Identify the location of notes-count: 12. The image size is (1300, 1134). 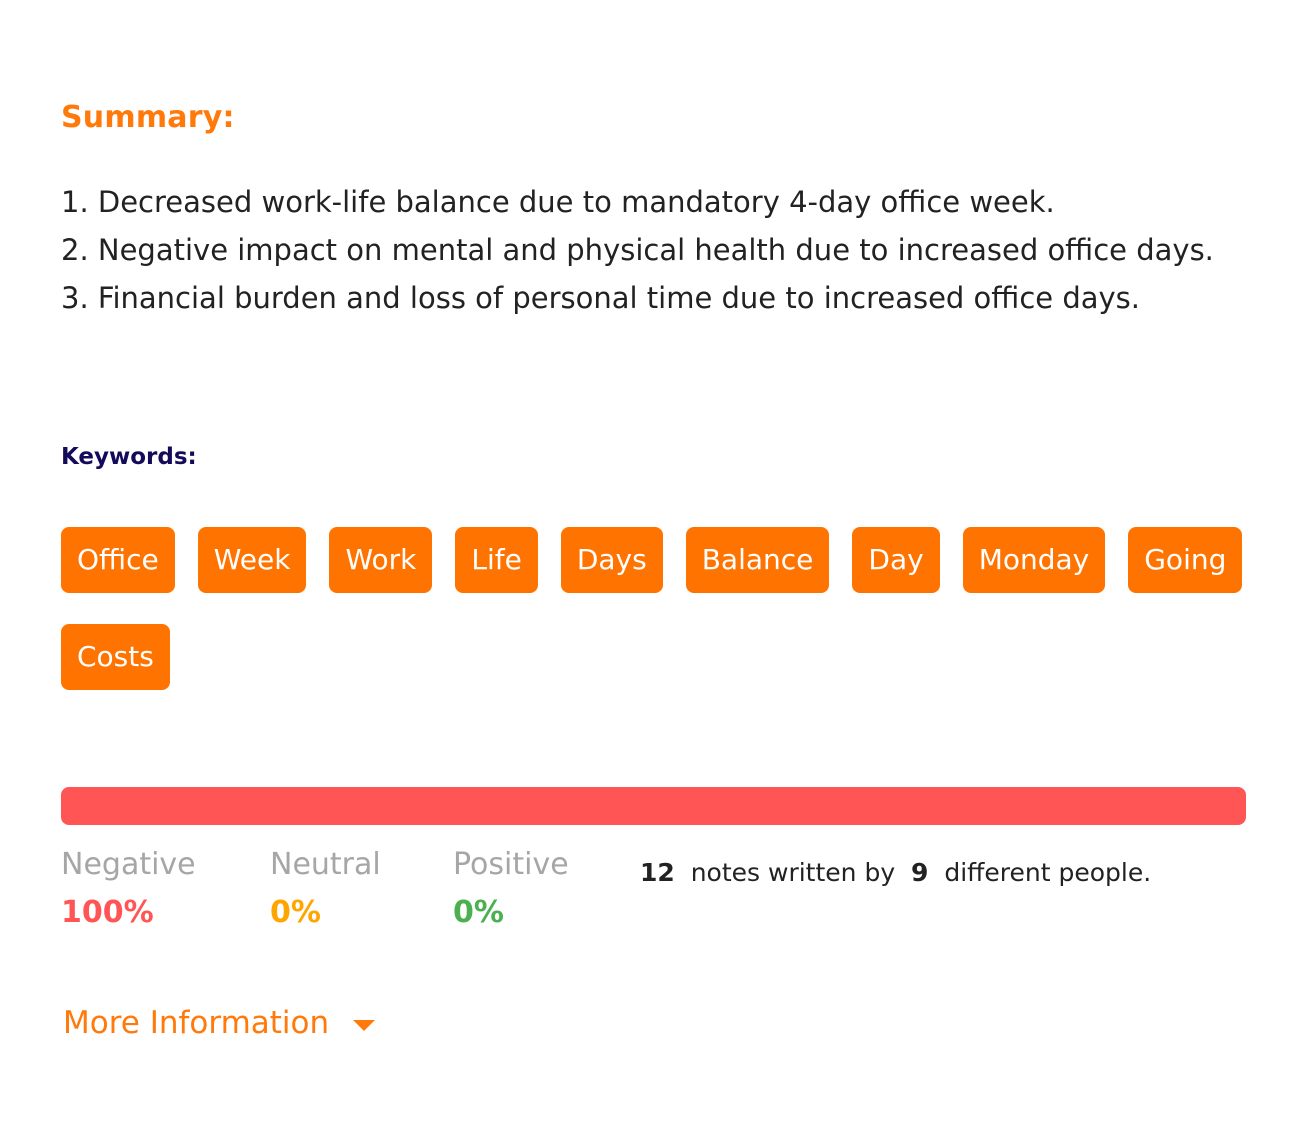
(657, 872).